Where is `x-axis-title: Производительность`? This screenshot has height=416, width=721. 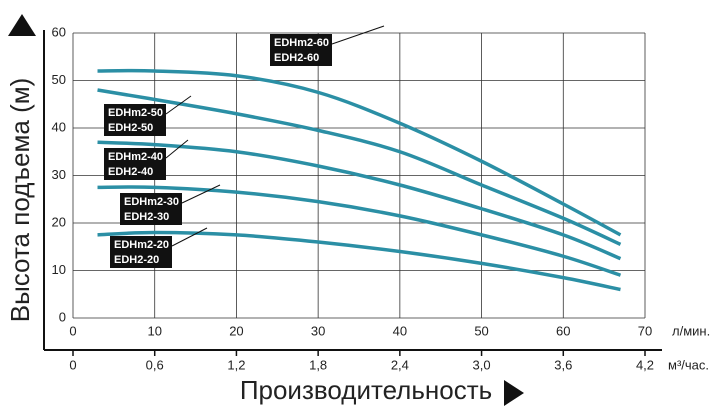 x-axis-title: Производительность is located at coordinates (366, 390).